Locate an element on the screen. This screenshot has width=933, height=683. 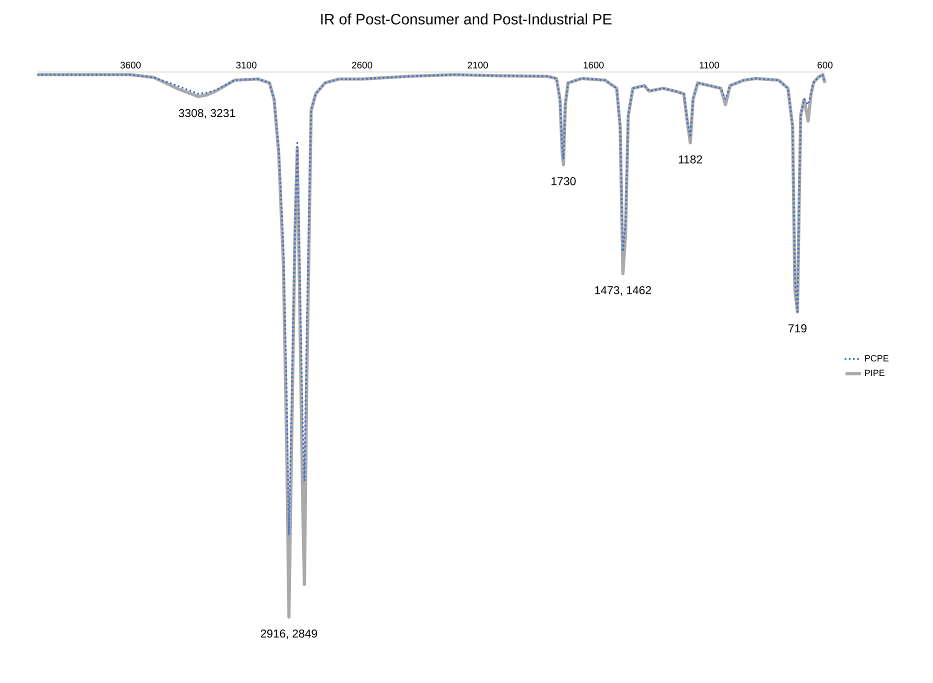
x-tick-label: 3600 is located at coordinates (130, 65).